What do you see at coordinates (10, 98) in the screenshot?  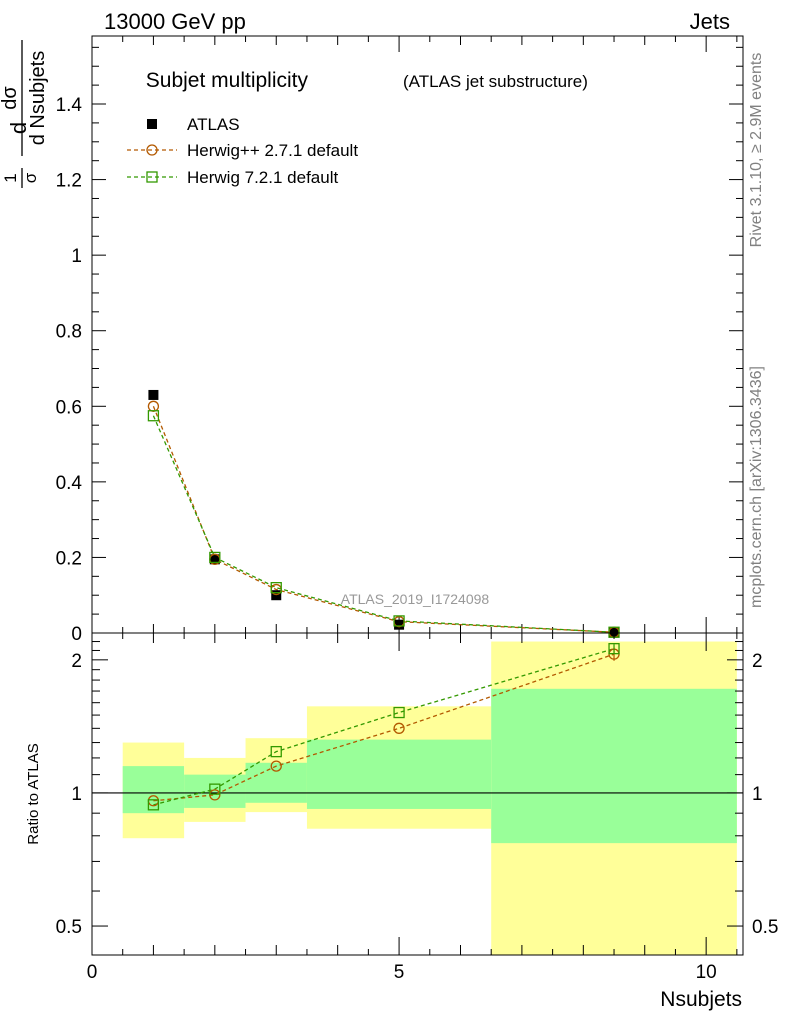 I see `ylabel-dsigma: dσ` at bounding box center [10, 98].